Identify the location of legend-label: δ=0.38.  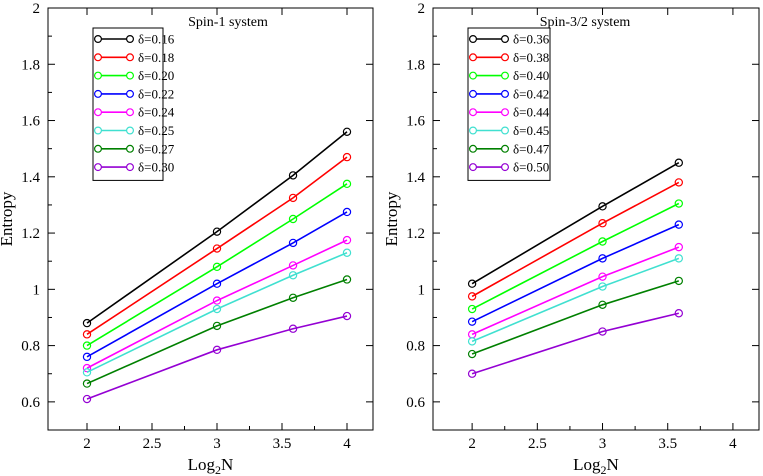
(531, 57).